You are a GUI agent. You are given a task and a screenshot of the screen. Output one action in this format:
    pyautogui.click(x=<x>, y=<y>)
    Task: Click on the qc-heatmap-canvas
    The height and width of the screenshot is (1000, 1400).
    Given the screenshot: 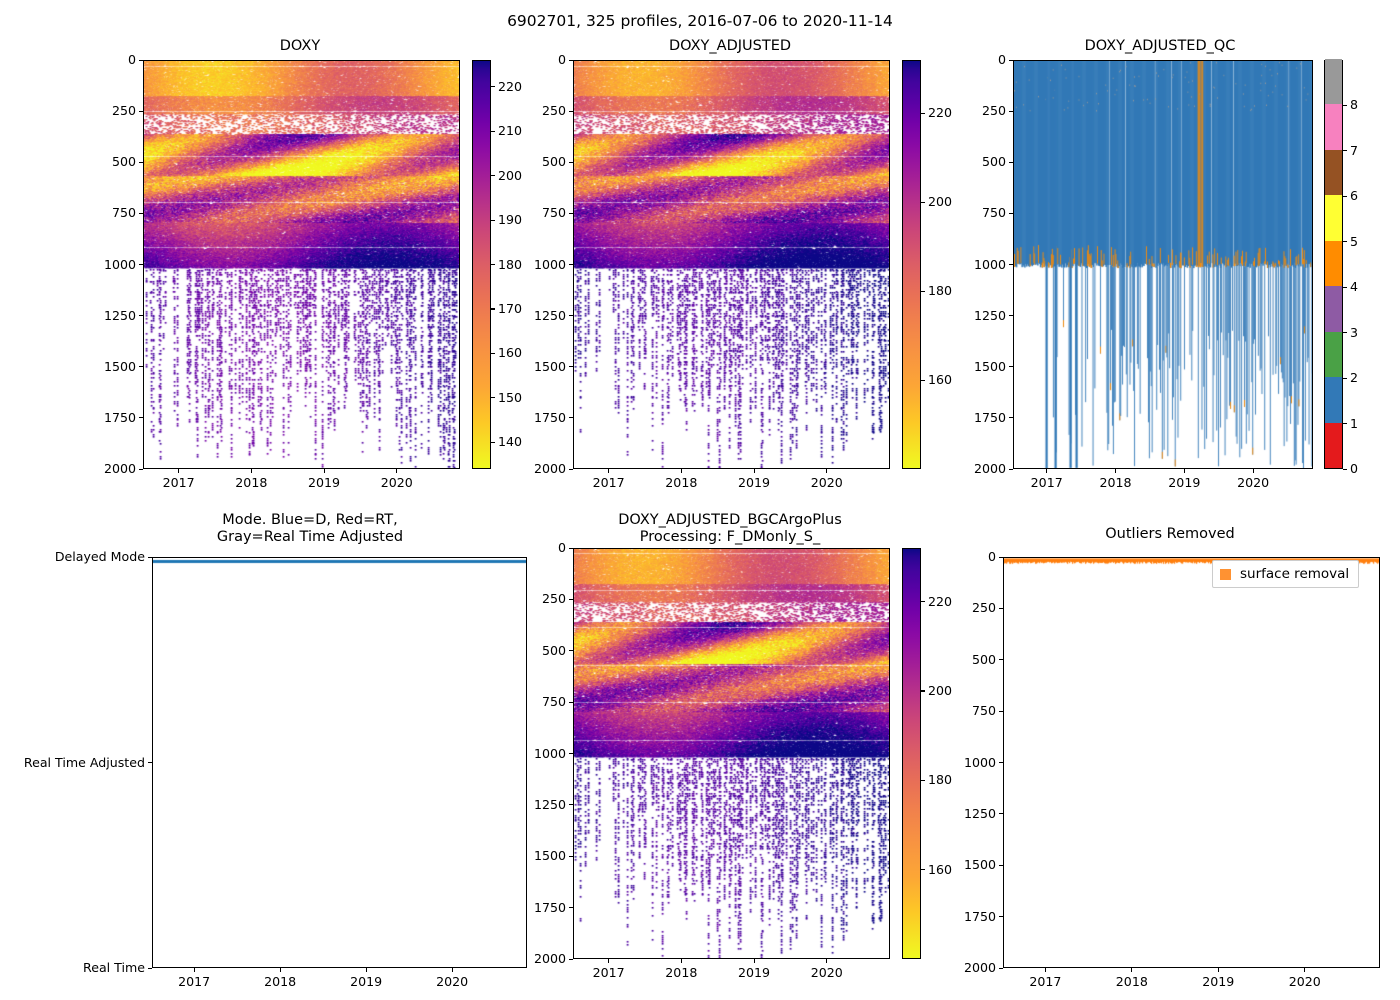 What is the action you would take?
    pyautogui.click(x=1163, y=264)
    